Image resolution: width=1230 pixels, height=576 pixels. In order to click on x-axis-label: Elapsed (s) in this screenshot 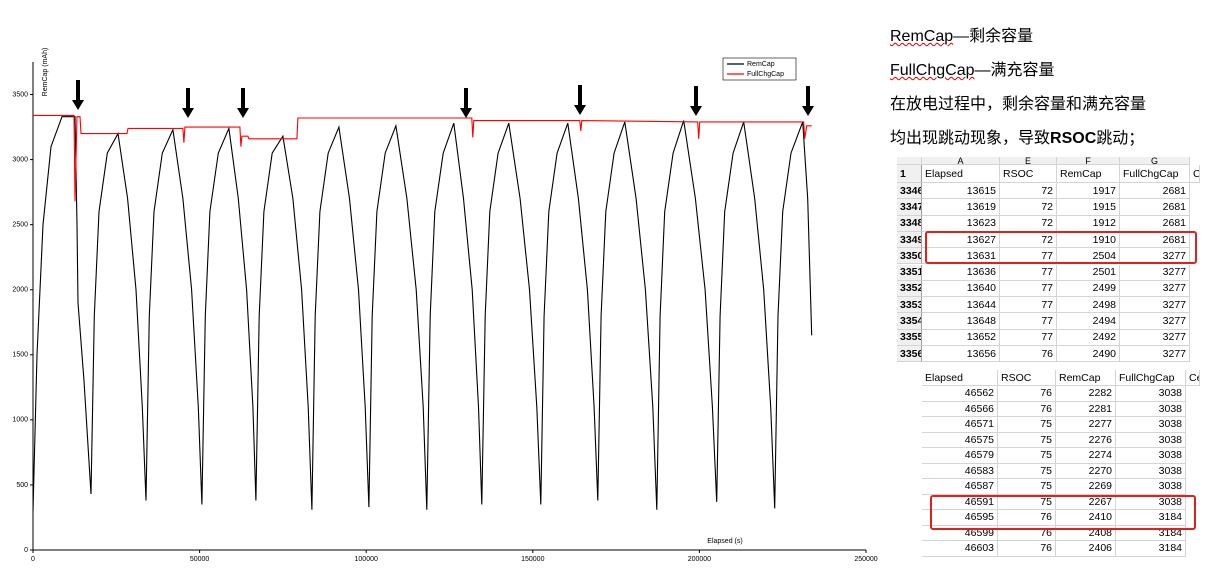, I will do `click(724, 541)`.